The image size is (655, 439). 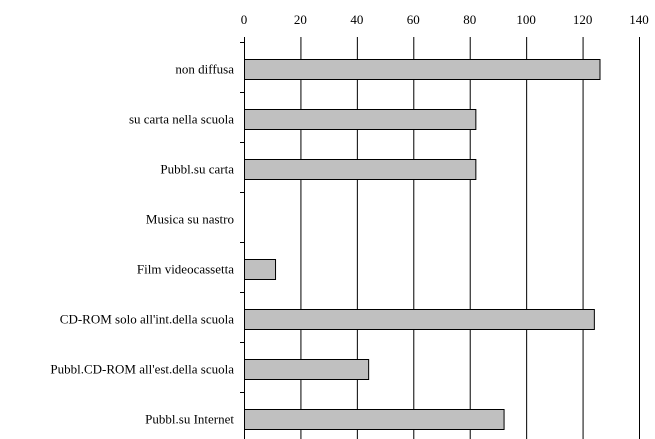 What do you see at coordinates (356, 19) in the screenshot?
I see `x-tick-label: 40` at bounding box center [356, 19].